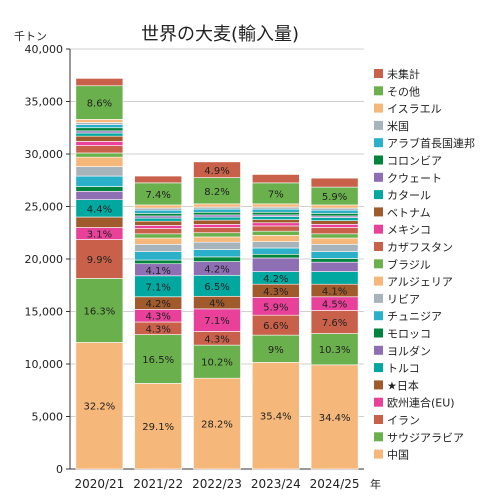  What do you see at coordinates (100, 407) in the screenshot?
I see `data-label: 32.2%` at bounding box center [100, 407].